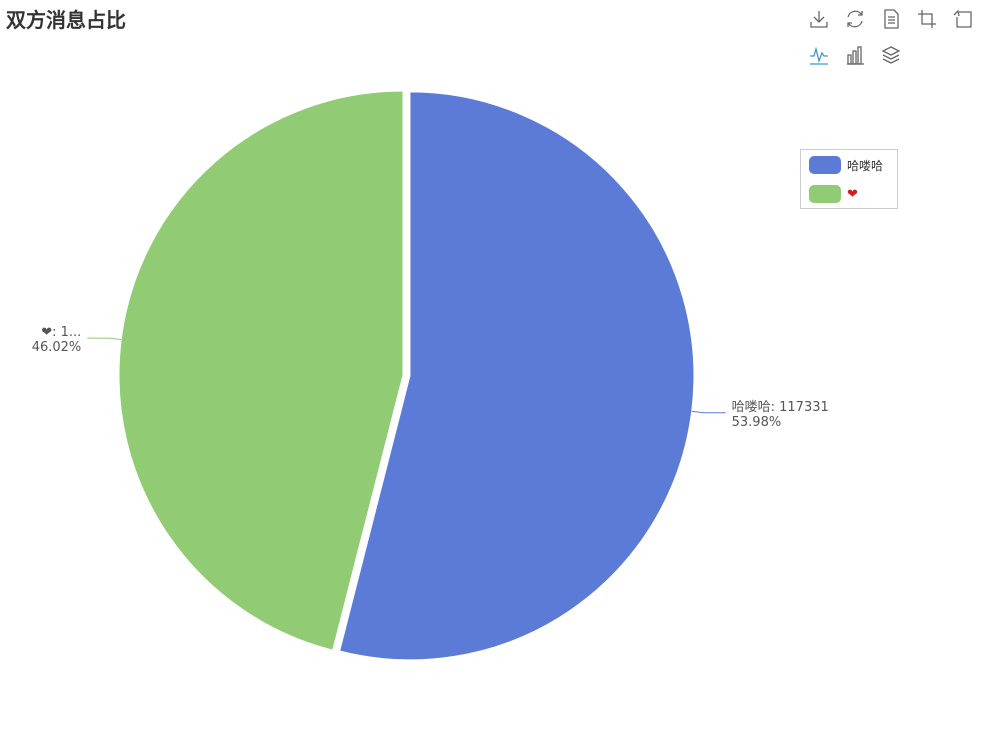 The width and height of the screenshot is (1000, 750). Describe the element at coordinates (66, 20) in the screenshot. I see `chart-title: 双方消息占比` at that location.